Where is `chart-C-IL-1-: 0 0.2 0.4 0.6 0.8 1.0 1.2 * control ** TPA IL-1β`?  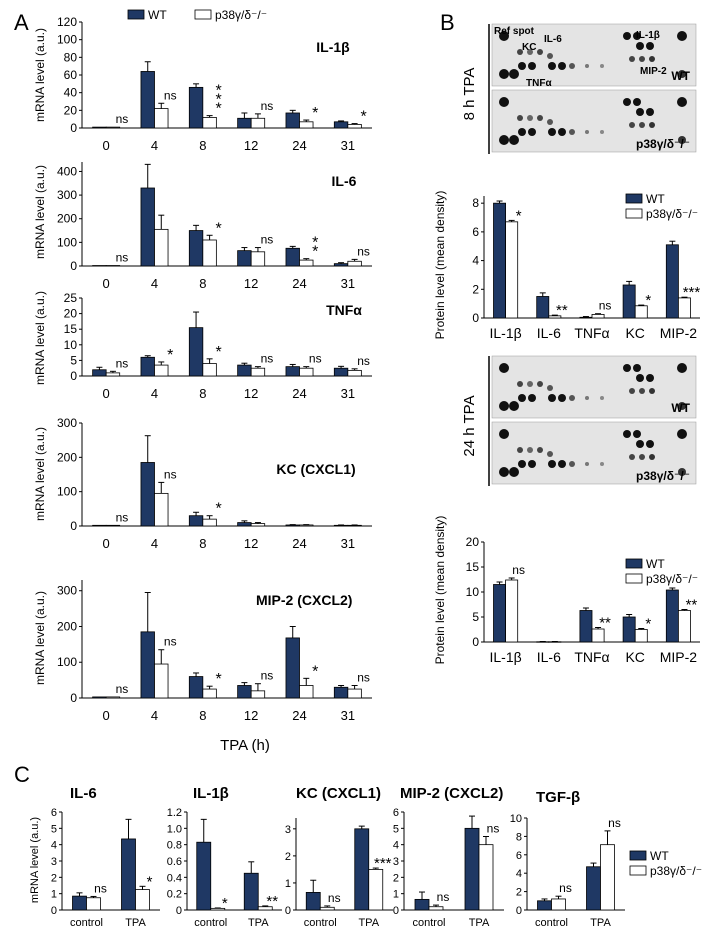
chart-C-IL-1-: 0 0.2 0.4 0.6 0.8 1.0 1.2 * control ** TPA IL-1β is located at coordinates (224, 857).